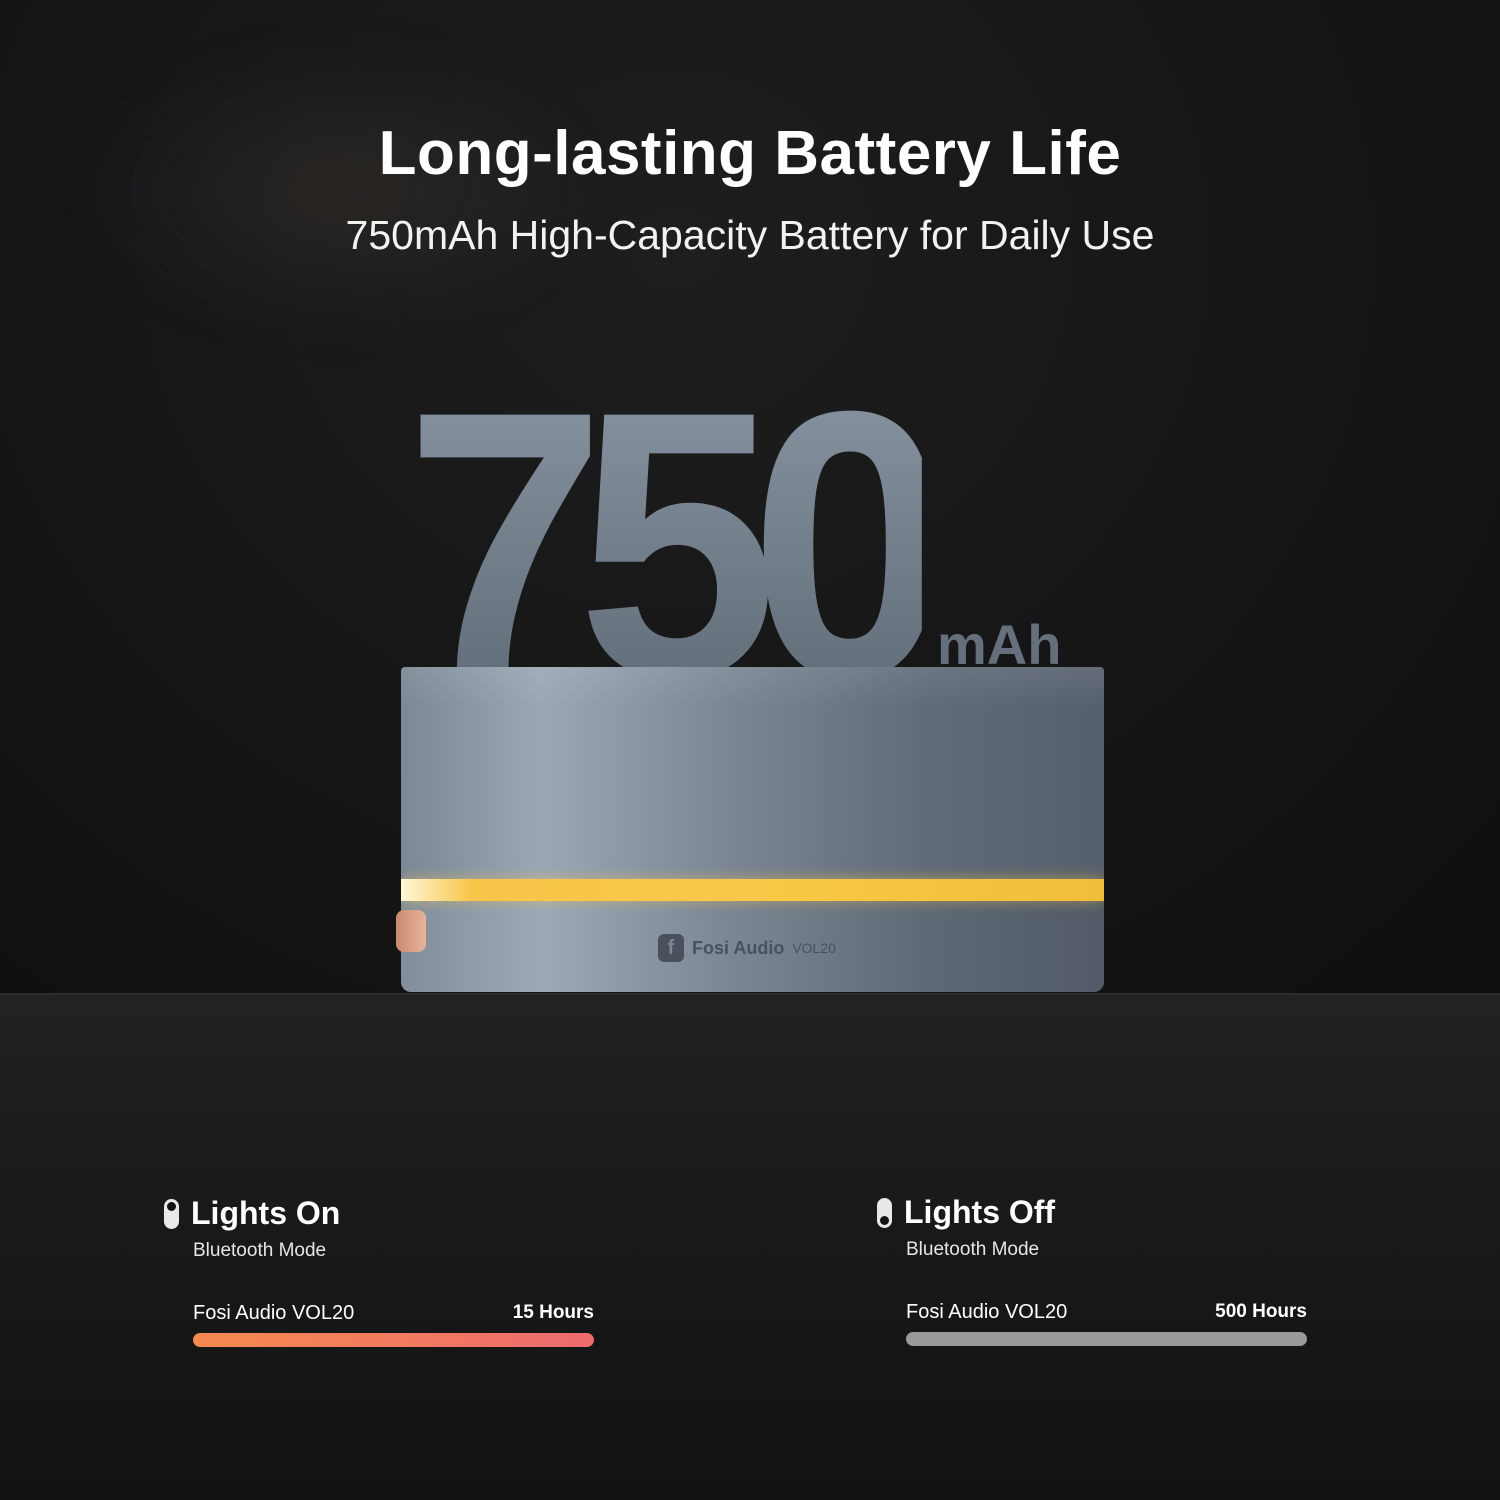 This screenshot has height=1500, width=1500. I want to click on shelf-edge, so click(750, 994).